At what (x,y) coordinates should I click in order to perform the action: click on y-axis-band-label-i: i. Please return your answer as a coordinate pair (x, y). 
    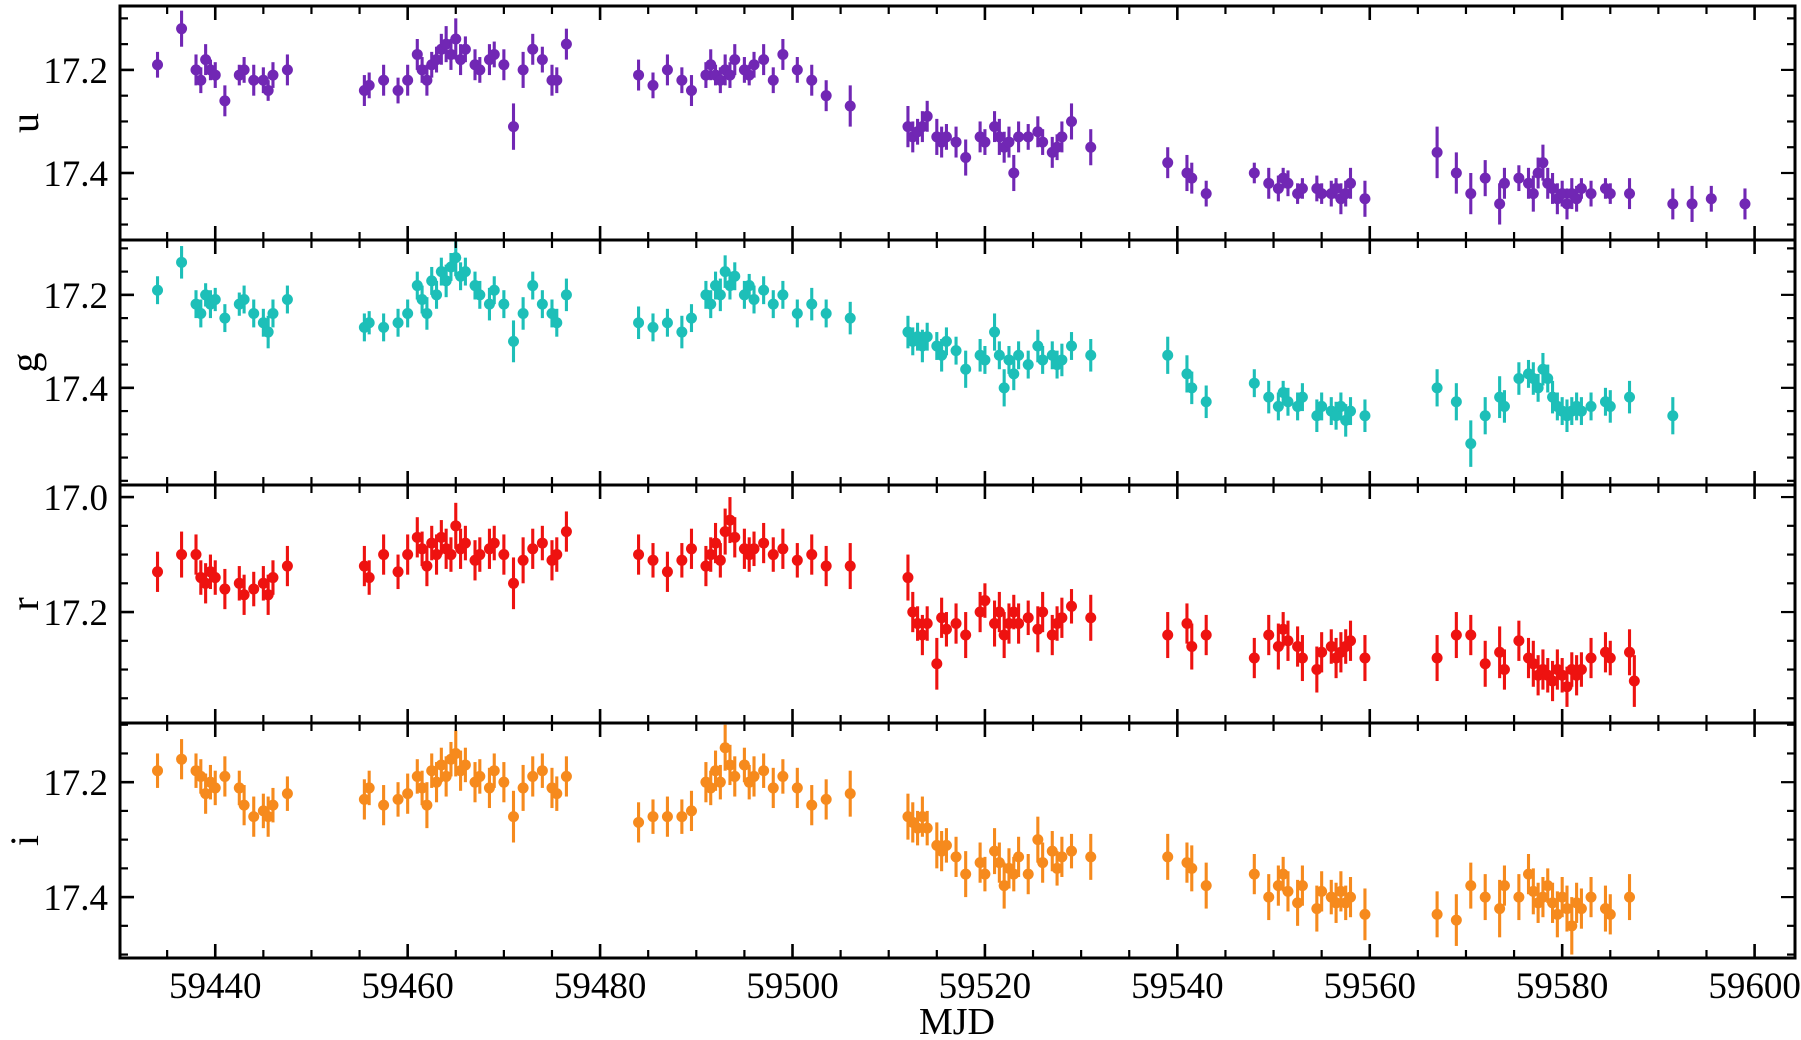
    Looking at the image, I should click on (24, 840).